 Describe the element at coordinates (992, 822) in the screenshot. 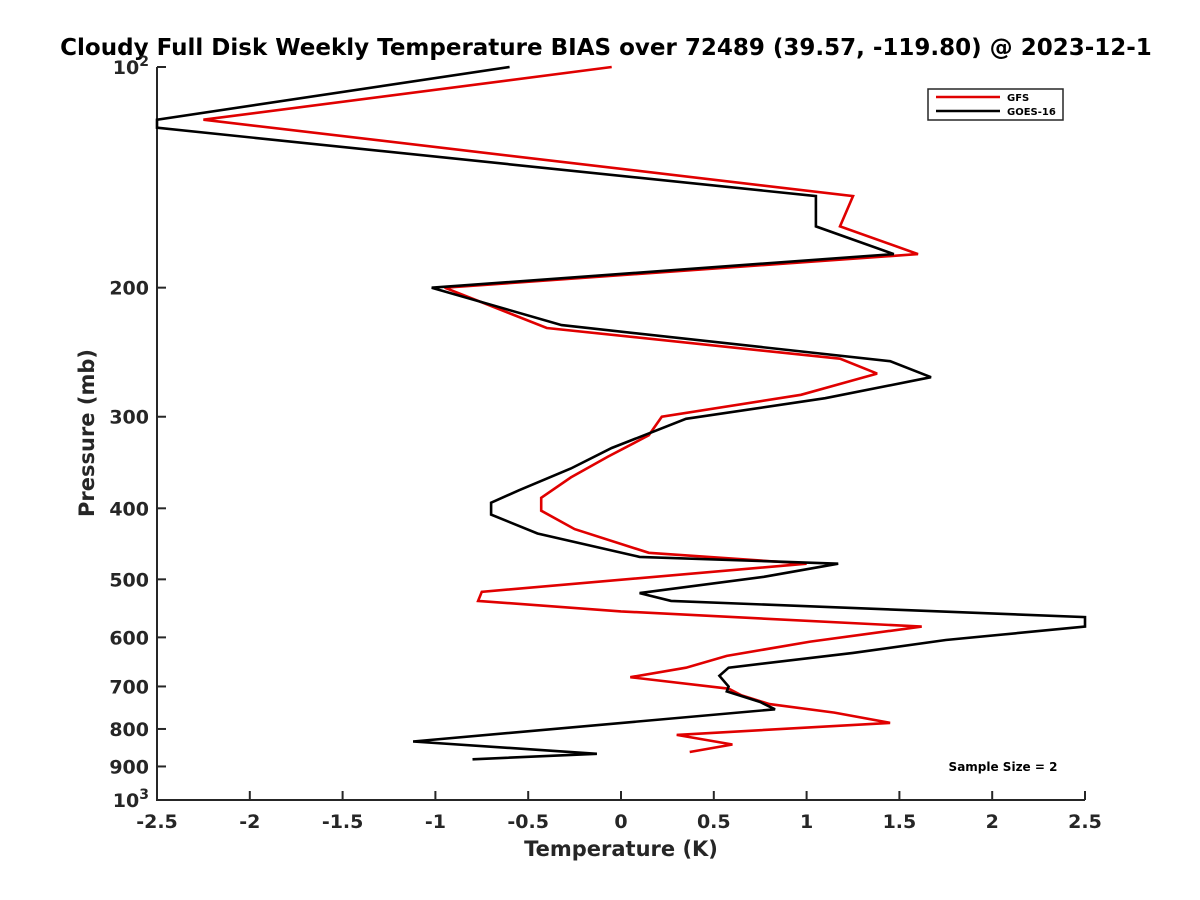

I see `x-tick-label: 2` at that location.